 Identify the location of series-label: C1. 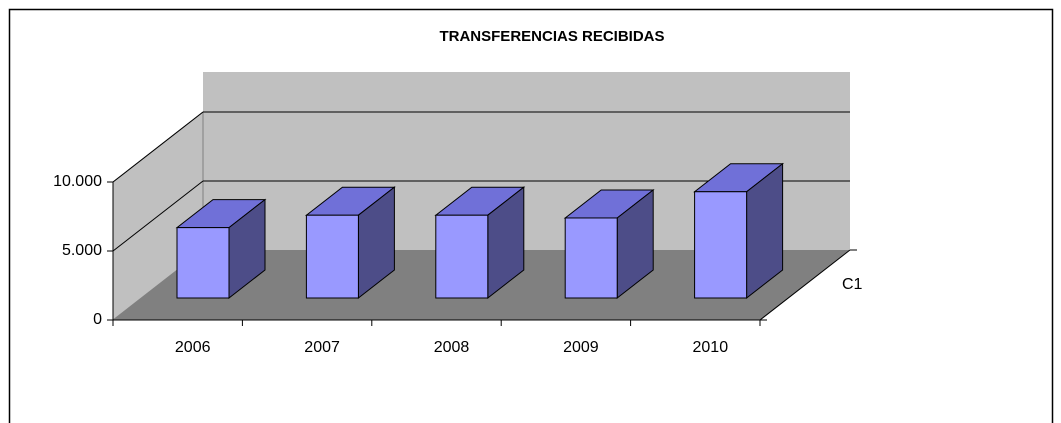
(852, 284).